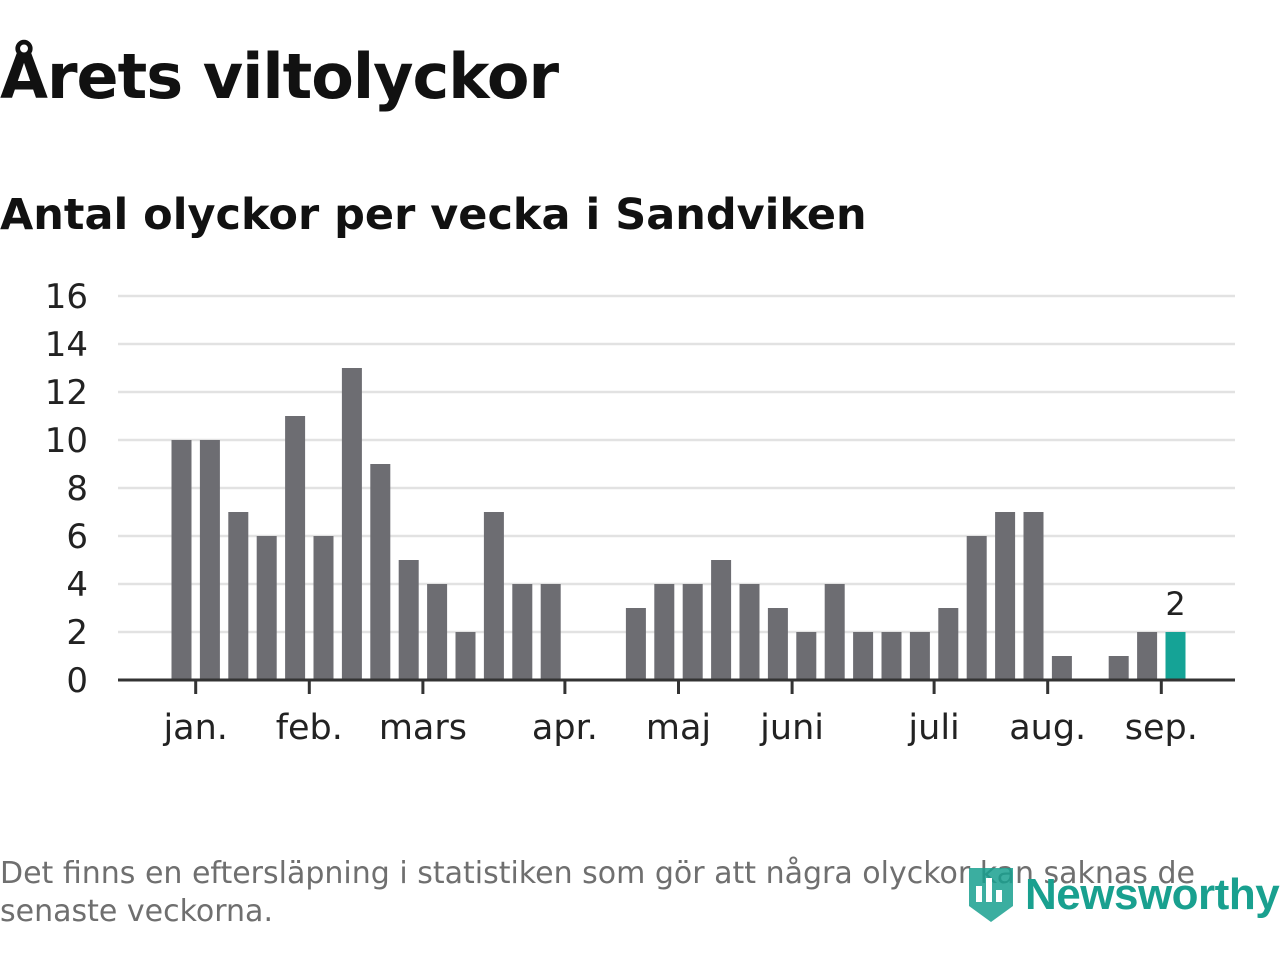 Image resolution: width=1280 pixels, height=960 pixels. I want to click on y-tick-label: 6, so click(77, 537).